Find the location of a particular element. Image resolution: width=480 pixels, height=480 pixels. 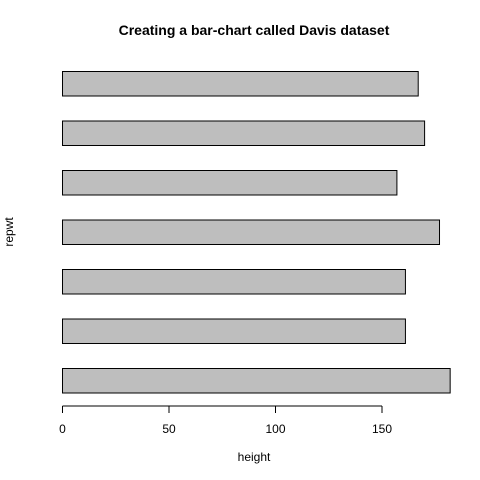

y-axis-label: repwt is located at coordinates (9, 232).